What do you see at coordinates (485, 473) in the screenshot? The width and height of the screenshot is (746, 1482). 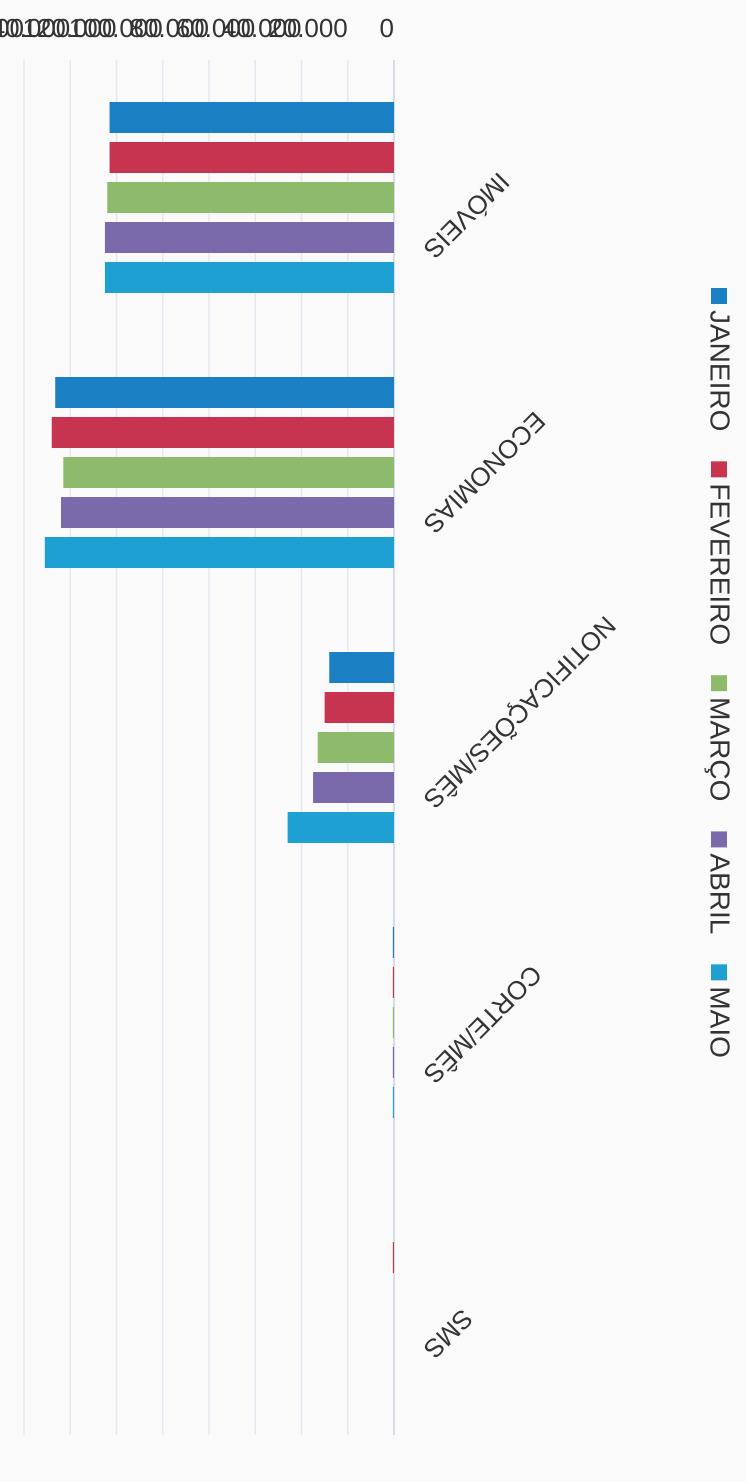 I see `category-label: ECONOMIAS` at bounding box center [485, 473].